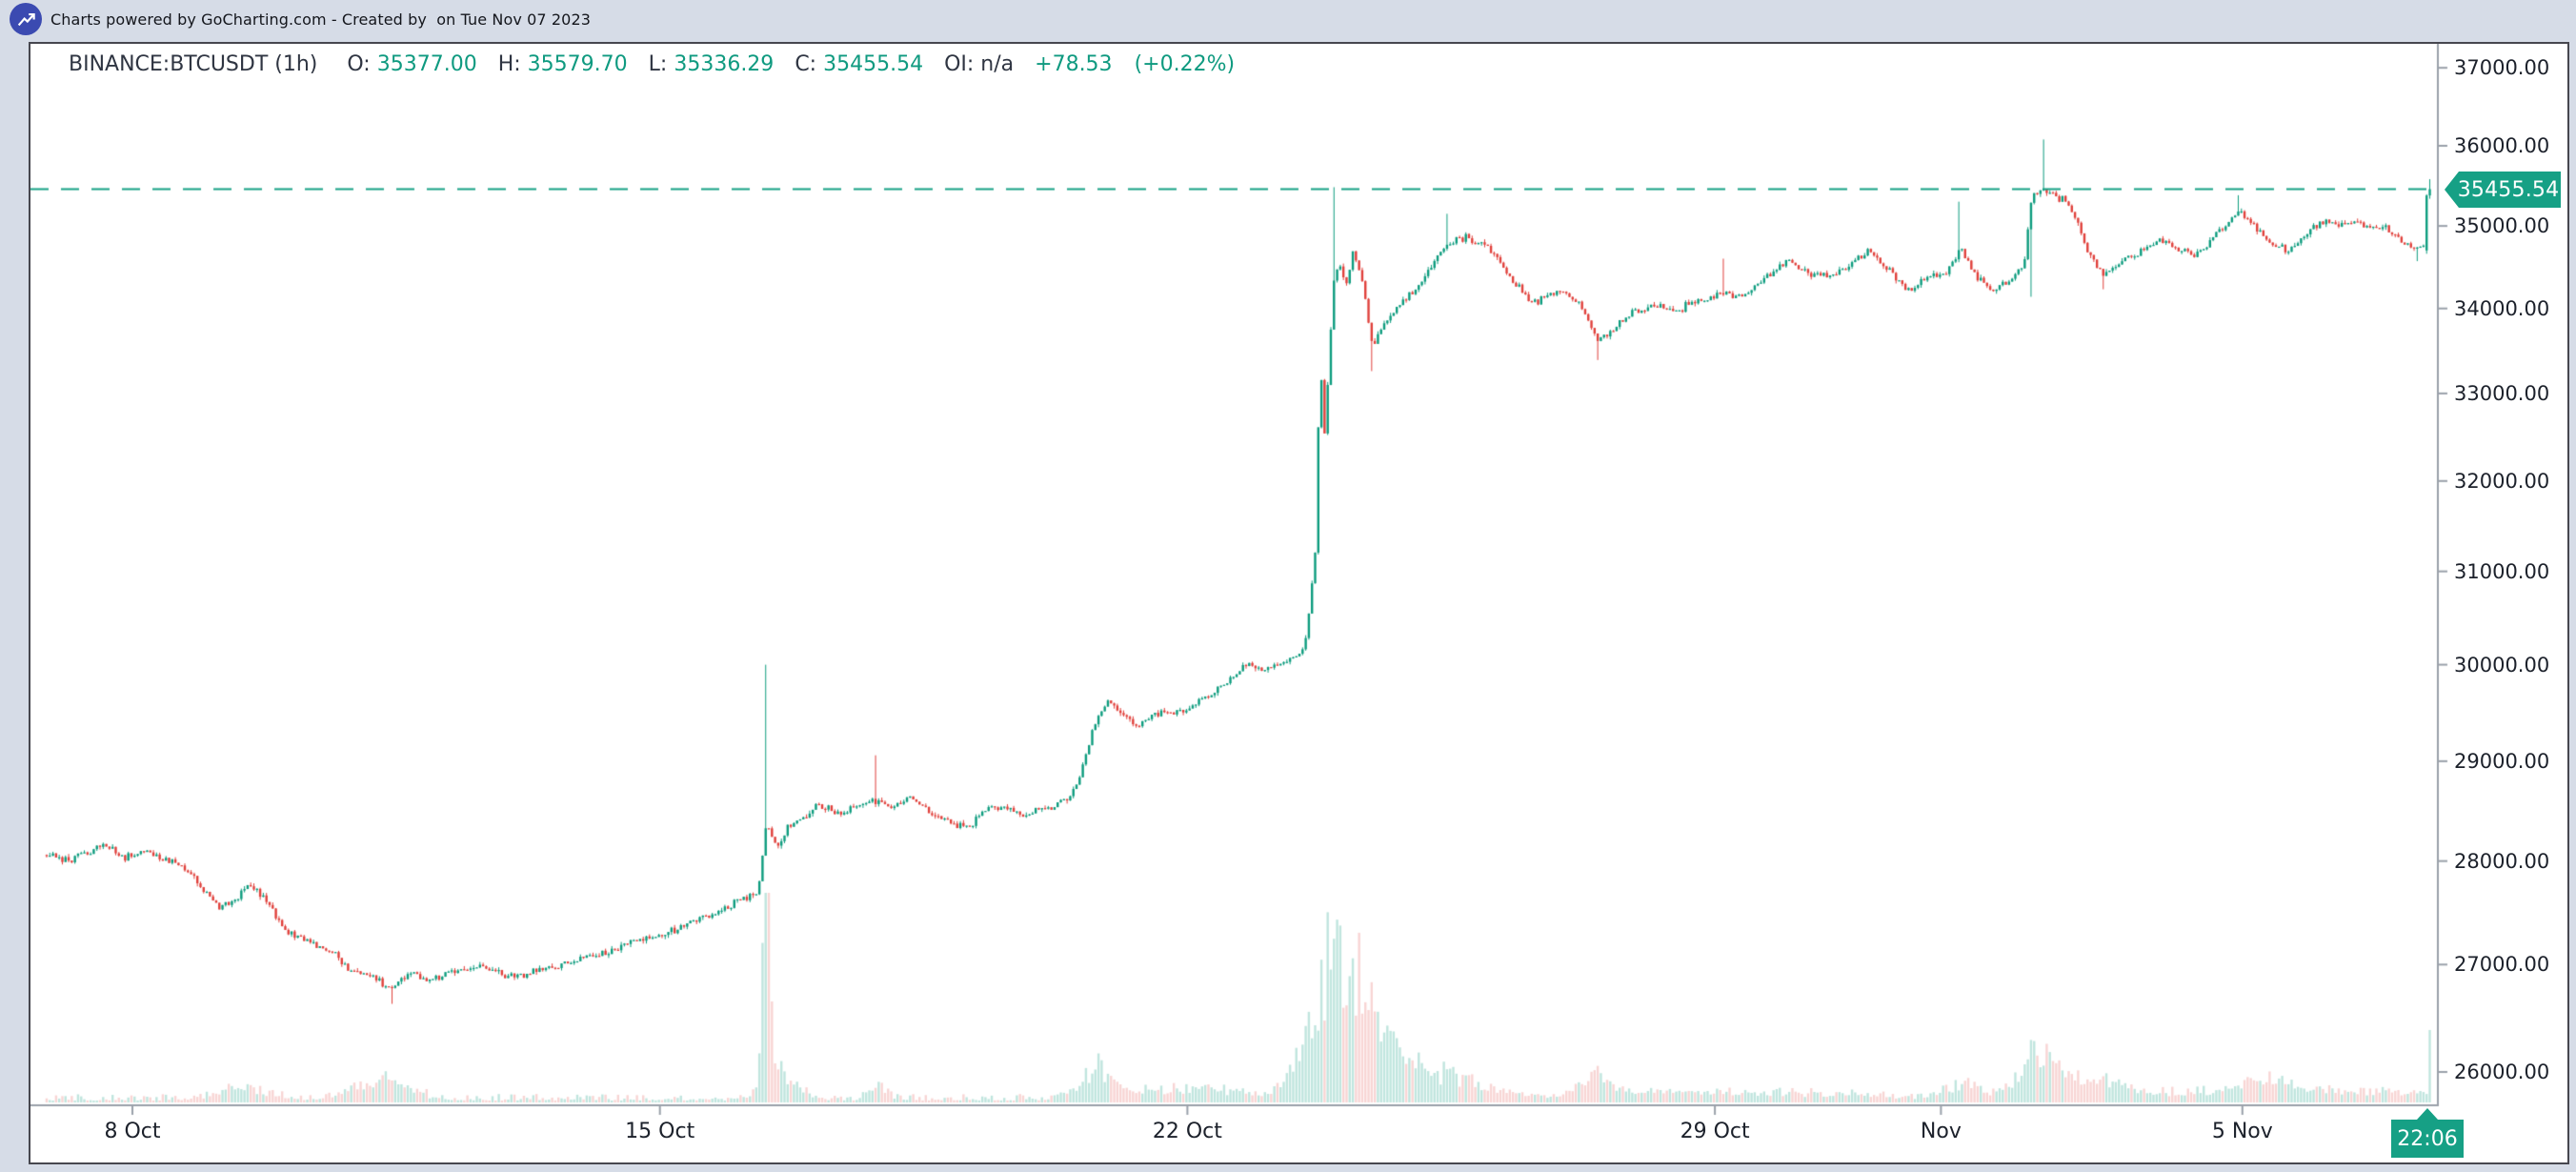 The image size is (2576, 1172). I want to click on last-time-value: 22:06, so click(2428, 1139).